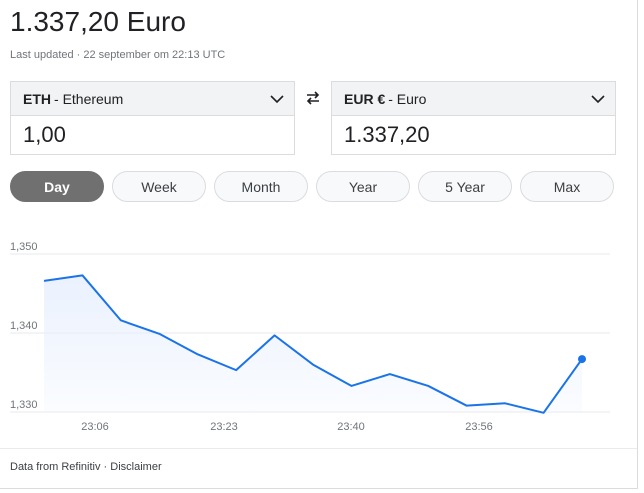 The width and height of the screenshot is (644, 493). I want to click on to-currency-box: EUR € - Euro, so click(473, 118).